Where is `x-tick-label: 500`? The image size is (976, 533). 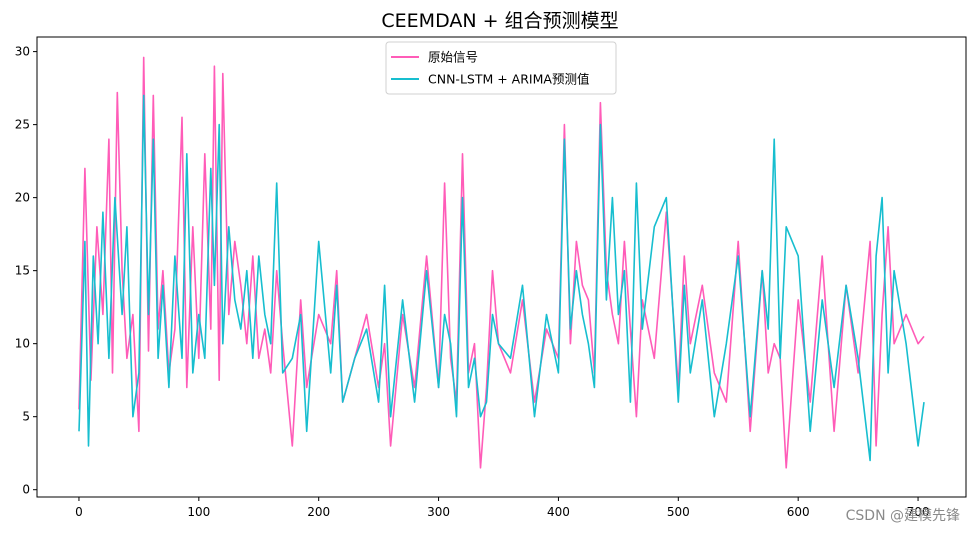
x-tick-label: 500 is located at coordinates (678, 512).